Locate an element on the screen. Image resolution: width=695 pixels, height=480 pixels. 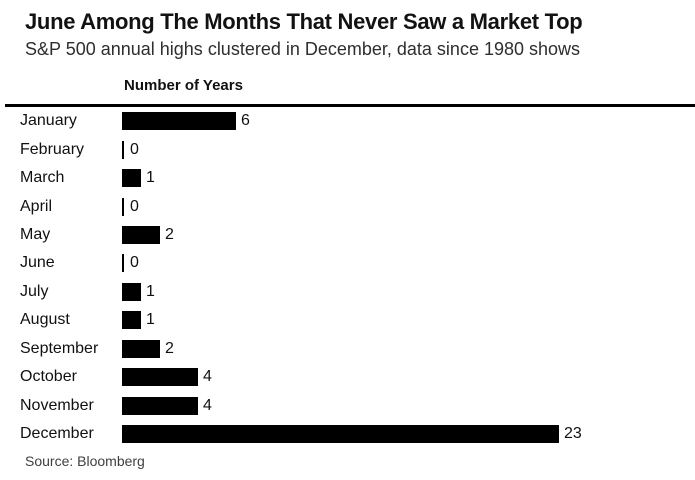
chart-row: January 6 is located at coordinates (347, 121).